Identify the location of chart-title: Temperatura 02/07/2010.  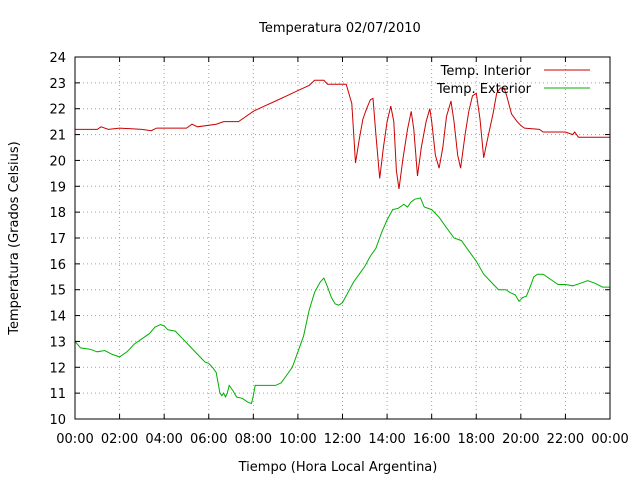
(339, 28).